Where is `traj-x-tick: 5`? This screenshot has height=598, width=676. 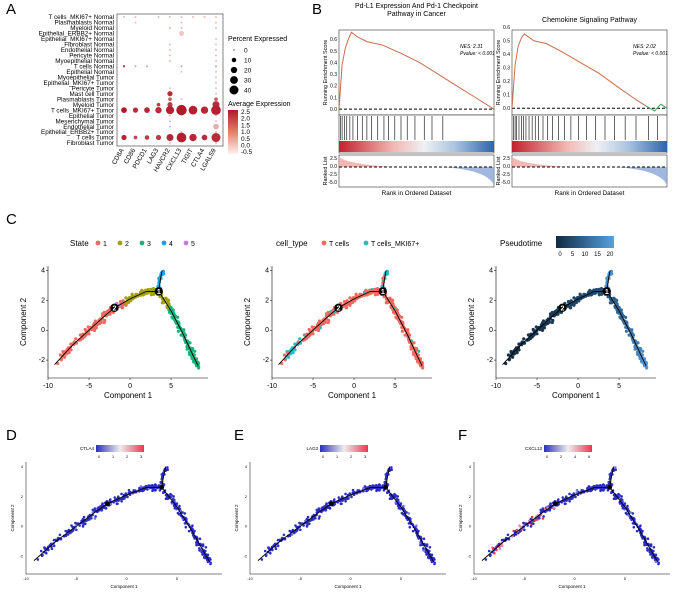 traj-x-tick: 5 is located at coordinates (401, 579).